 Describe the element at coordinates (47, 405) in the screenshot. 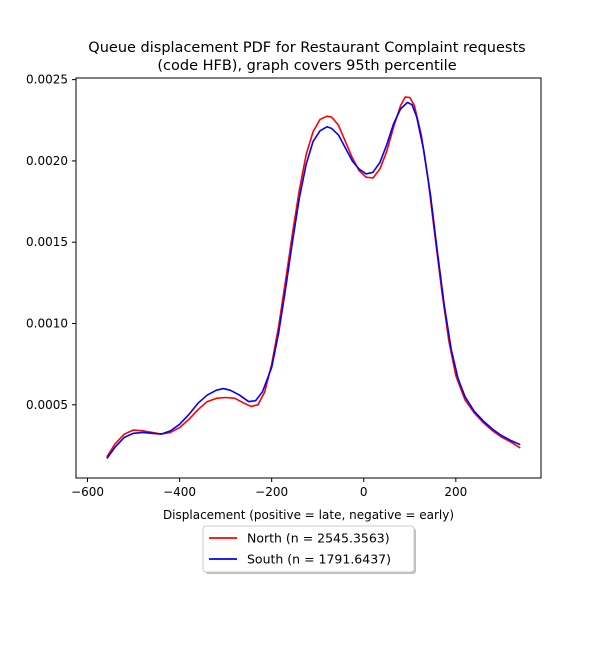

I see `y-tick-label: 0.0005` at that location.